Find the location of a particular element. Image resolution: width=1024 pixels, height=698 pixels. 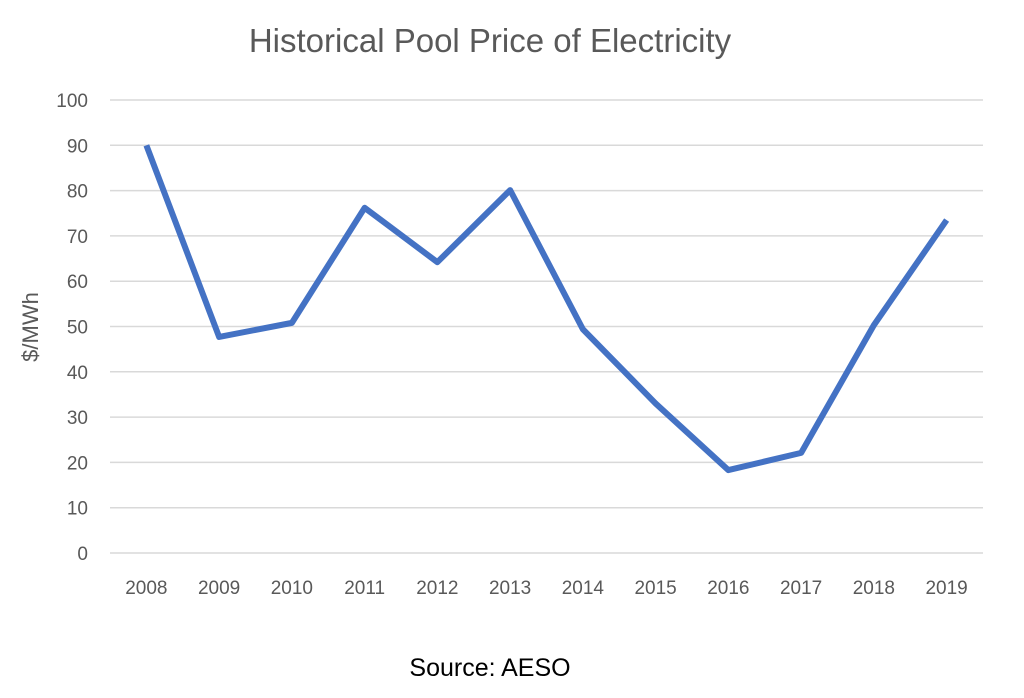

x-tick-label: 2019 is located at coordinates (946, 588).